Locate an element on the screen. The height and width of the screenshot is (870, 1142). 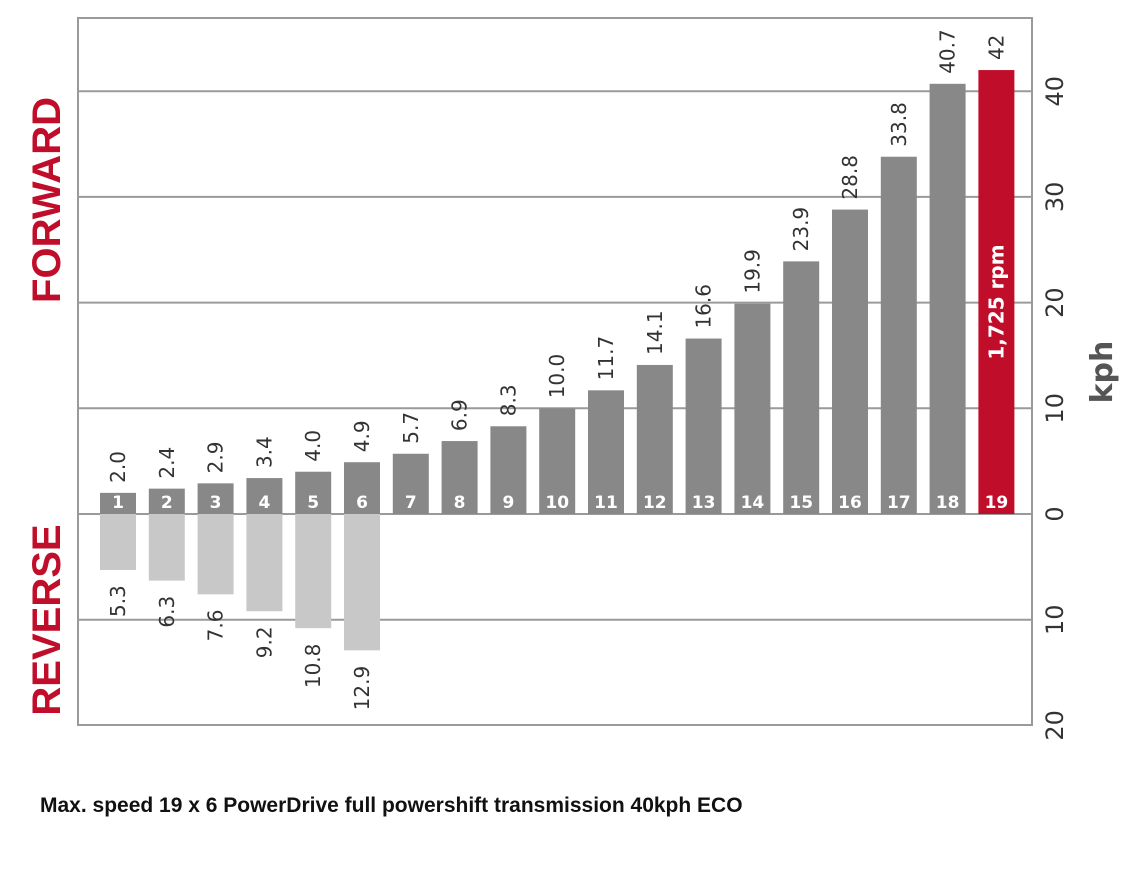
gear-number-label: 15 is located at coordinates (801, 503).